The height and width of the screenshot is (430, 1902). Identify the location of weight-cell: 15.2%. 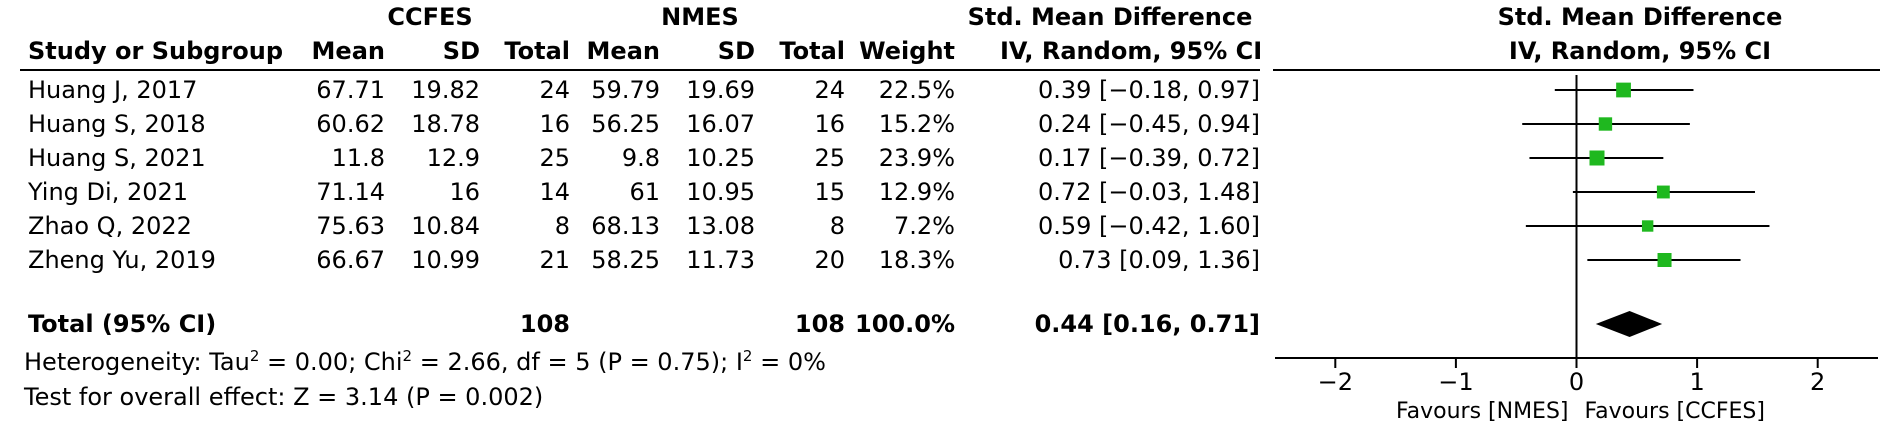
(916, 124).